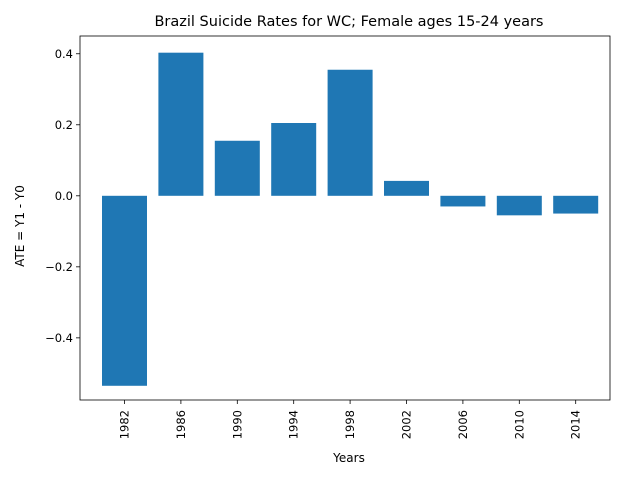  Describe the element at coordinates (294, 159) in the screenshot. I see `bar-1994` at that location.